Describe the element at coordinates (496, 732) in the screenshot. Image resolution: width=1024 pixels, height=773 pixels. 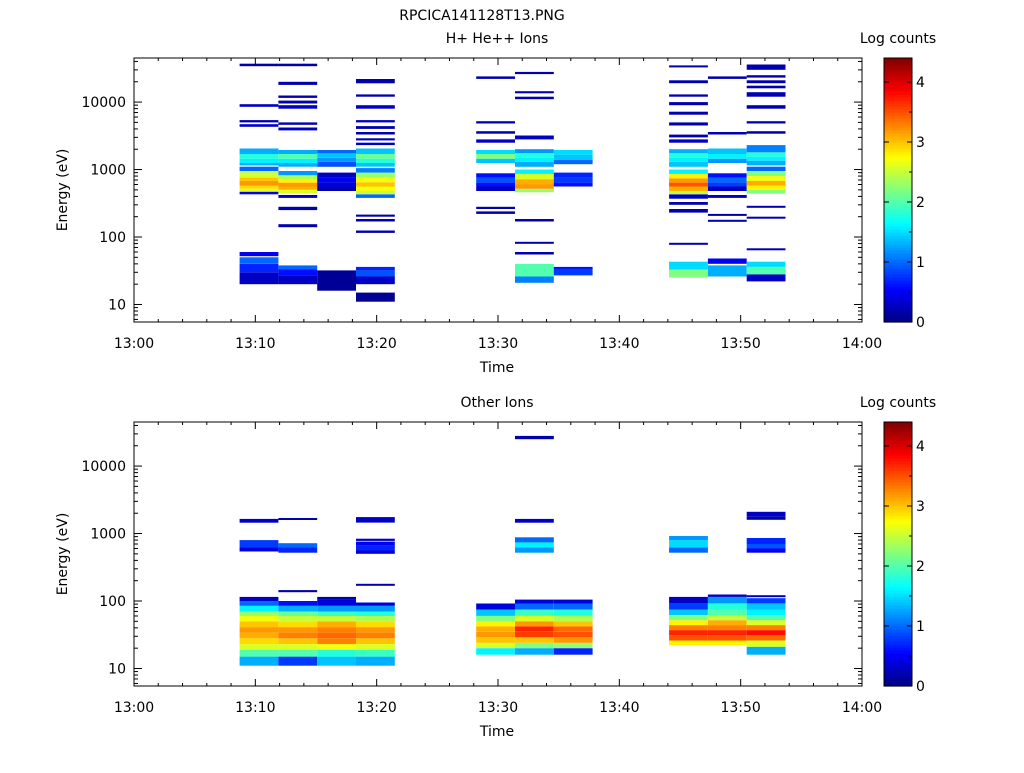
I see `x-axis-label: Time` at that location.